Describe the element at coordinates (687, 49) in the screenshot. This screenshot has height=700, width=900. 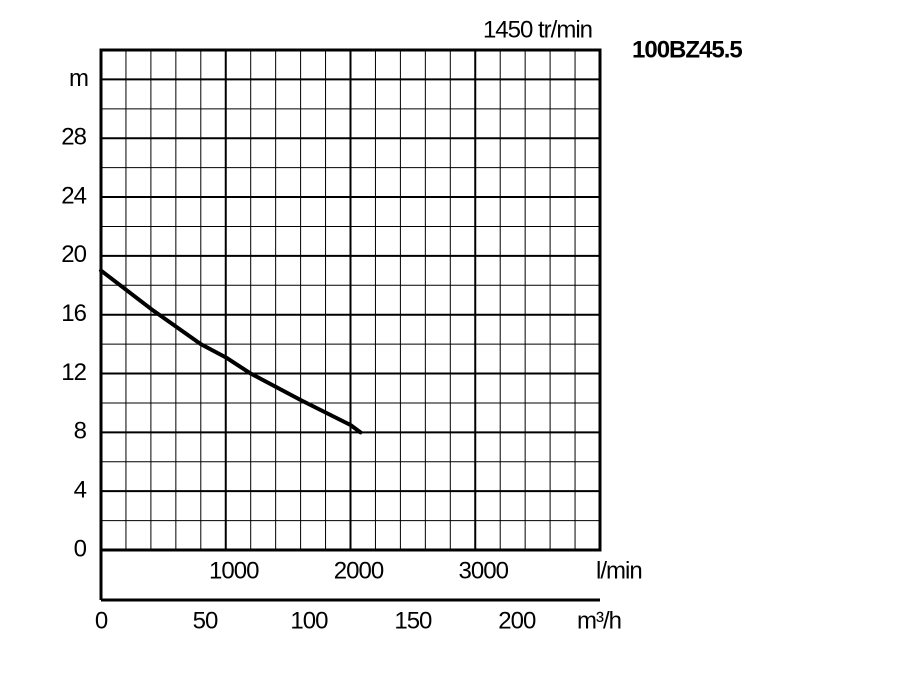
I see `chart-title: 100BZ45.5` at that location.